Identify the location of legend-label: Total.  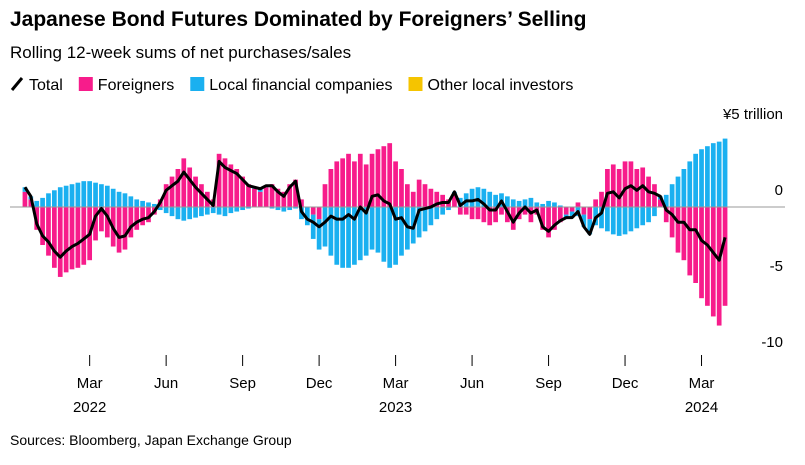
(46, 85).